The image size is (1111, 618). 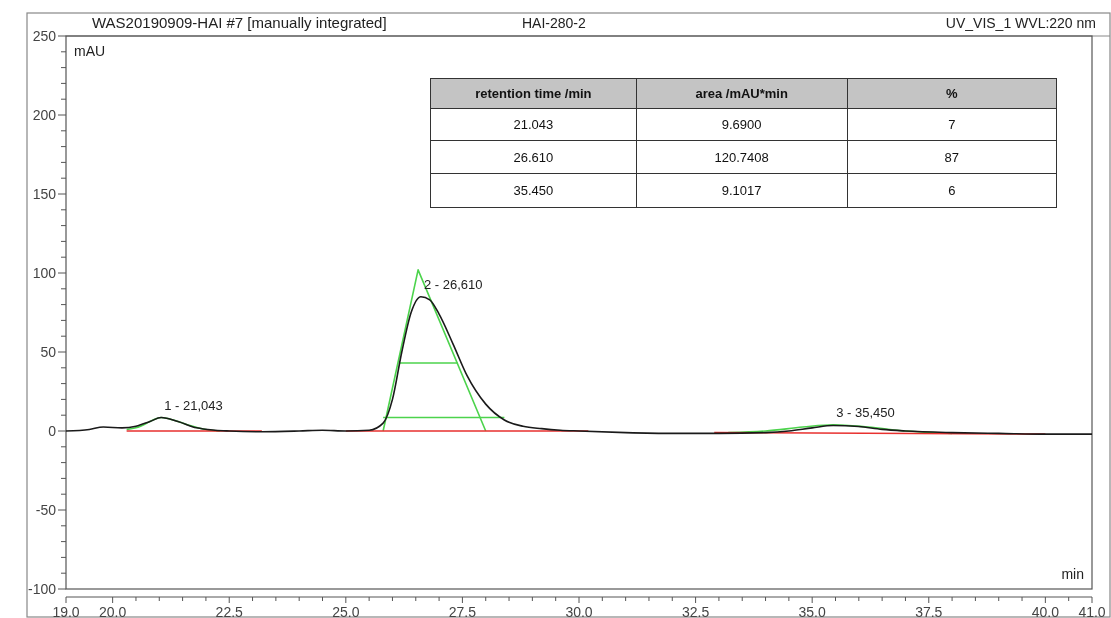 What do you see at coordinates (346, 611) in the screenshot?
I see `x-tick-label: 25.0` at bounding box center [346, 611].